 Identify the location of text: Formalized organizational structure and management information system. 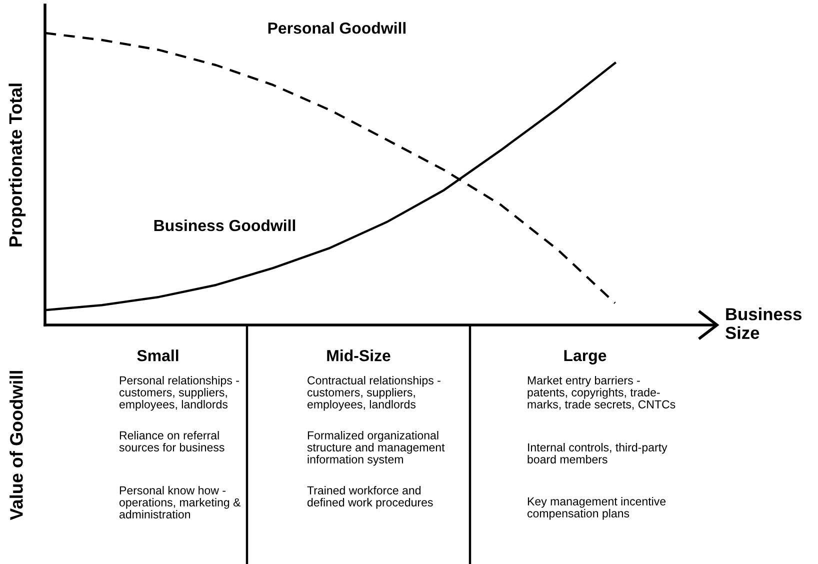
(376, 448).